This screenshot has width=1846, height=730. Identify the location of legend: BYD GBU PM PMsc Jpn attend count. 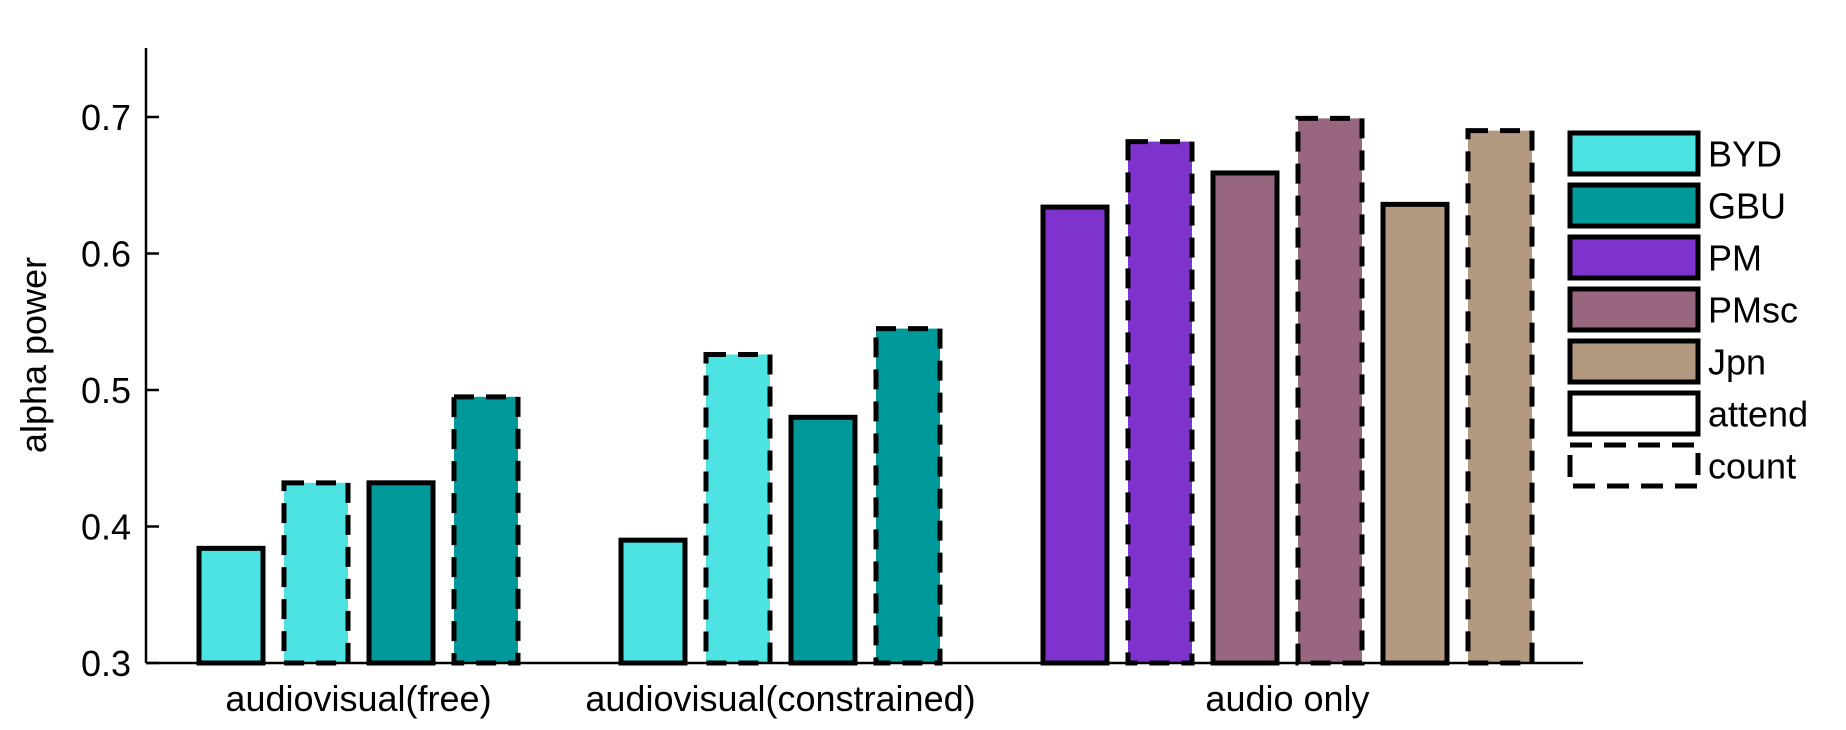
(1687, 309).